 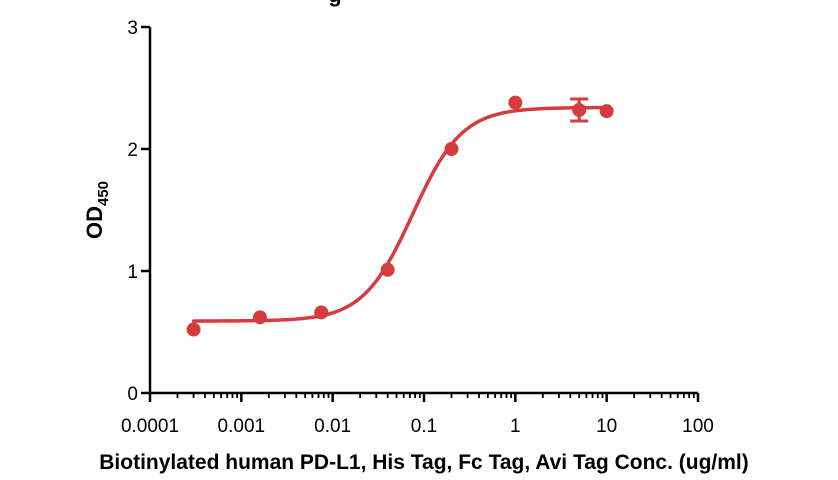 What do you see at coordinates (515, 426) in the screenshot?
I see `x-tick-label: 1` at bounding box center [515, 426].